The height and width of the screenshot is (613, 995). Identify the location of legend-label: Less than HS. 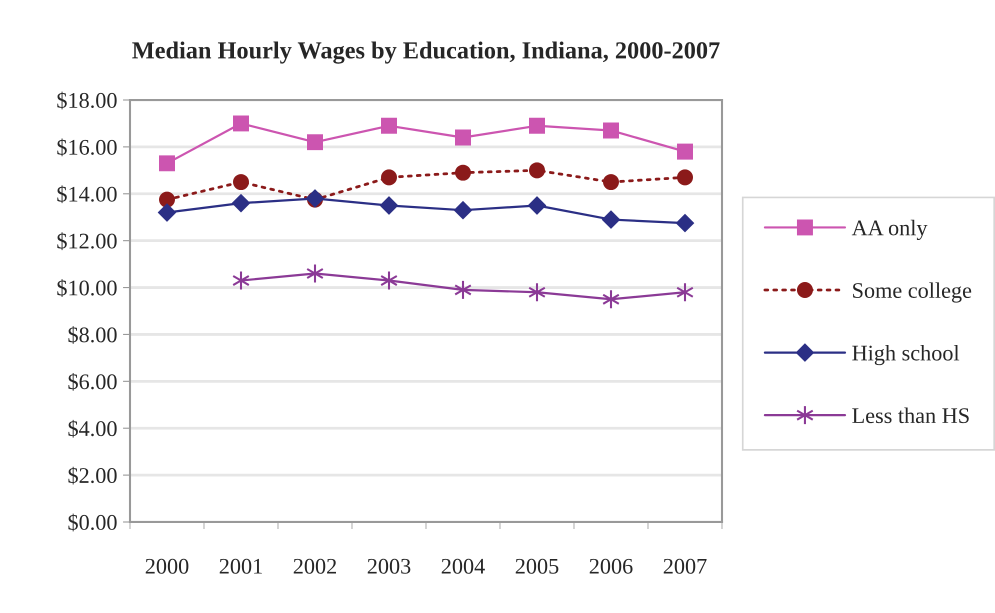
(910, 416).